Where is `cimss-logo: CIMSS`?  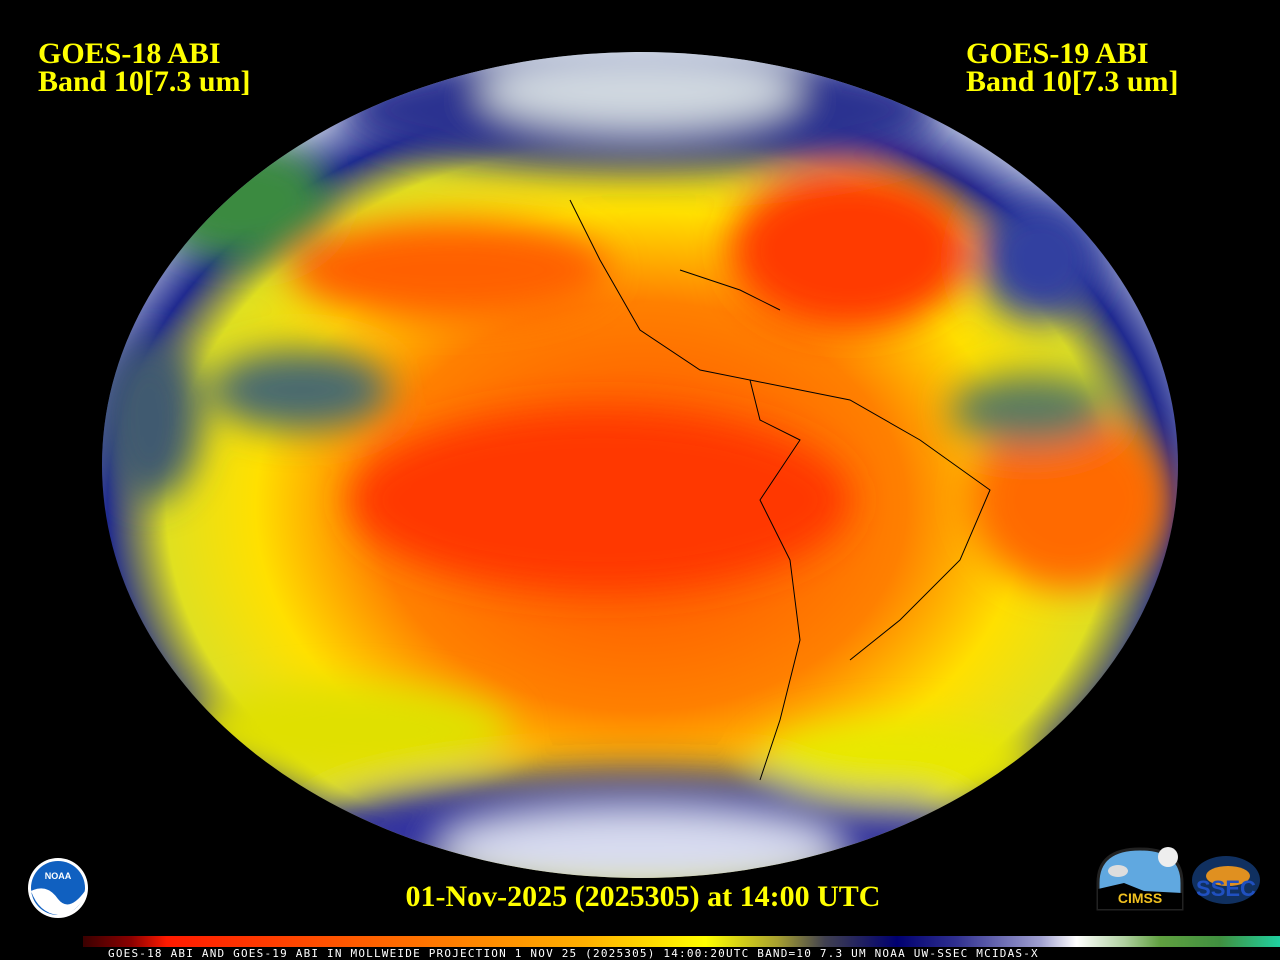 cimss-logo: CIMSS is located at coordinates (1140, 879).